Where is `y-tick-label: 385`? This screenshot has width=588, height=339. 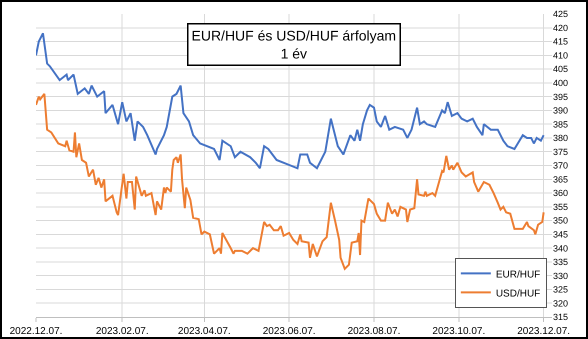 y-tick-label: 385 is located at coordinates (560, 124).